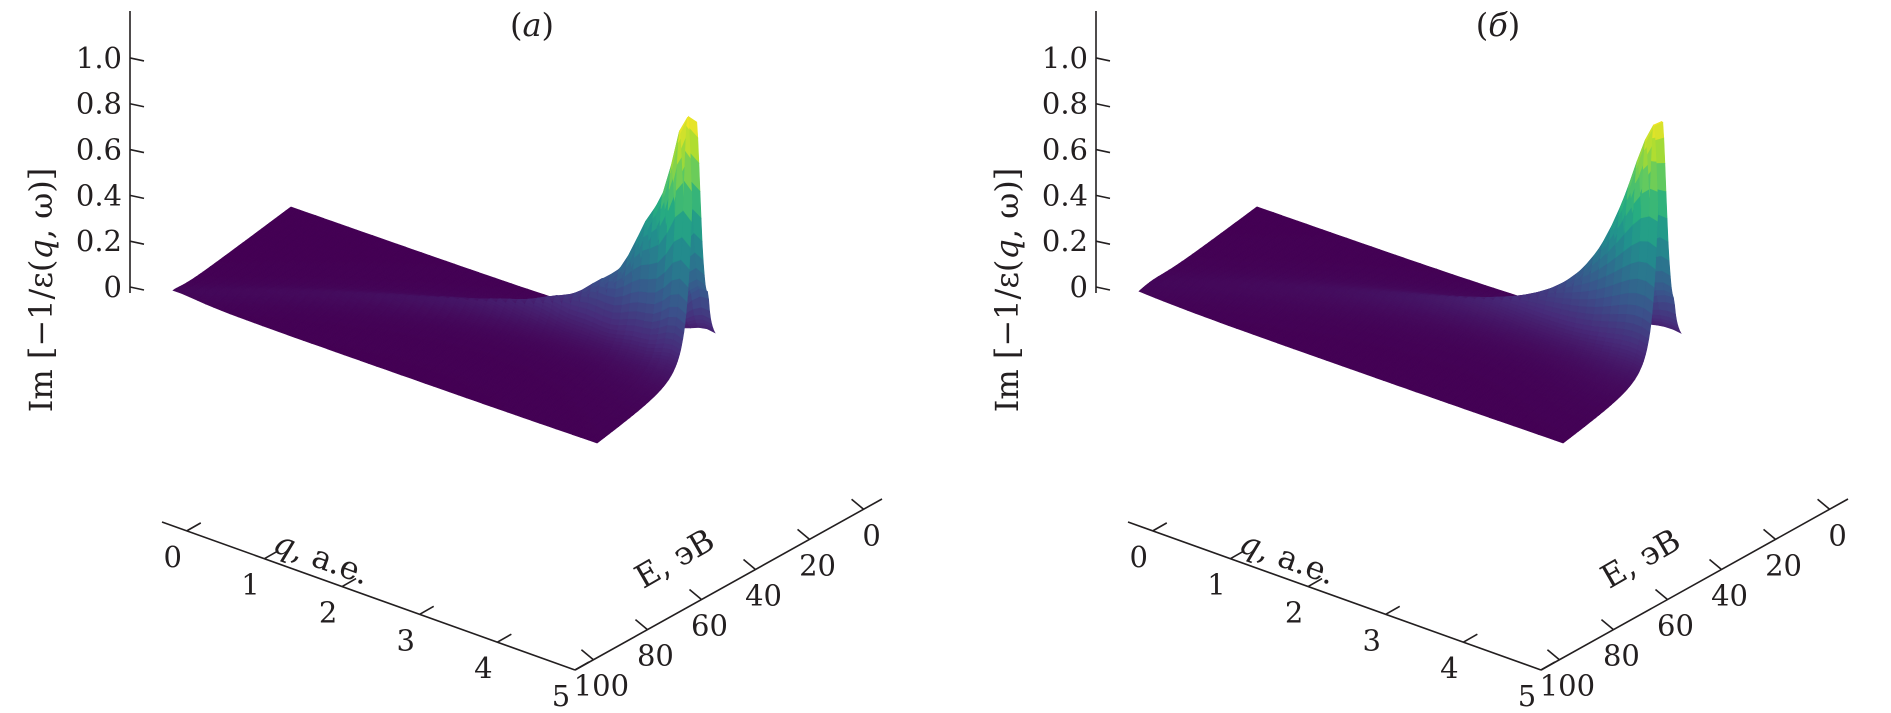  What do you see at coordinates (532, 25) in the screenshot?
I see `panel-title-a: (а)` at bounding box center [532, 25].